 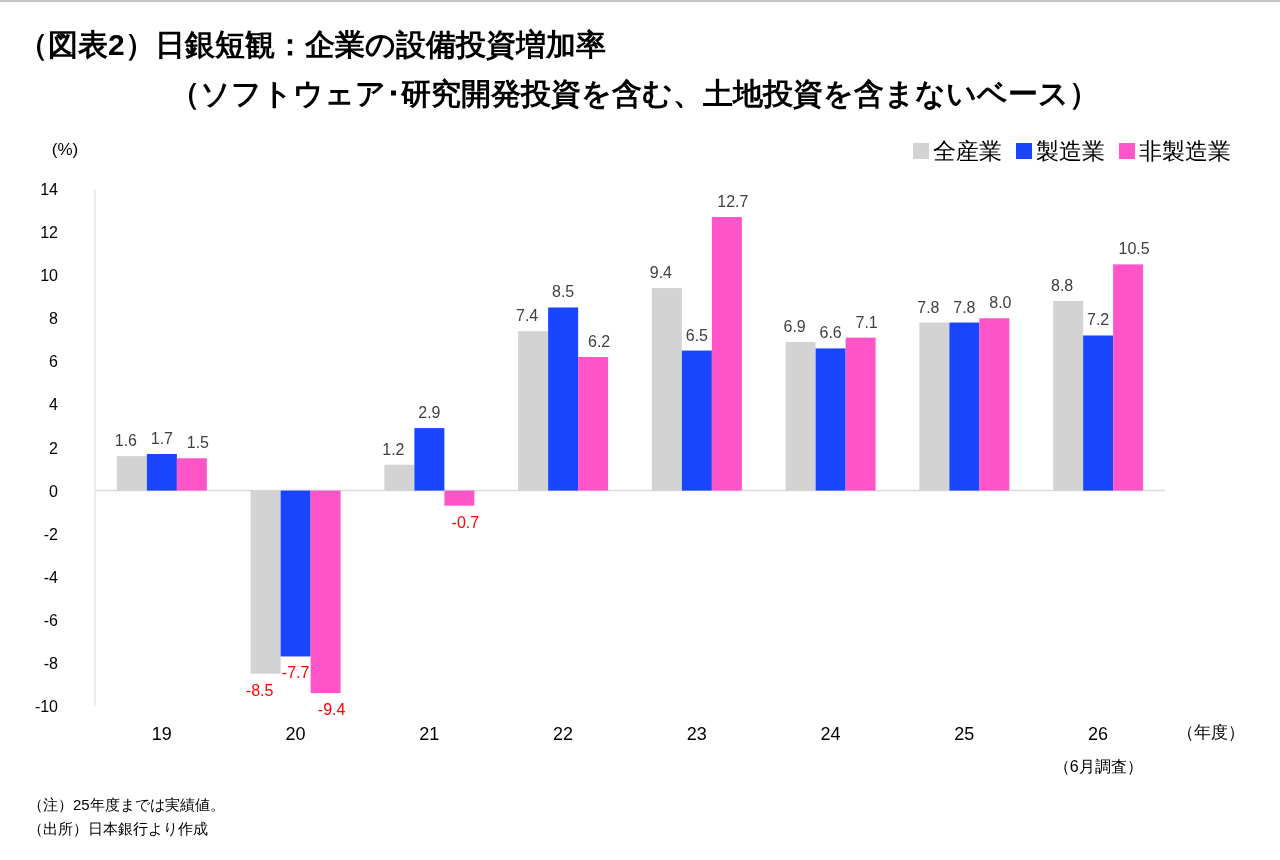 What do you see at coordinates (51, 620) in the screenshot?
I see `y-tick-label: -6` at bounding box center [51, 620].